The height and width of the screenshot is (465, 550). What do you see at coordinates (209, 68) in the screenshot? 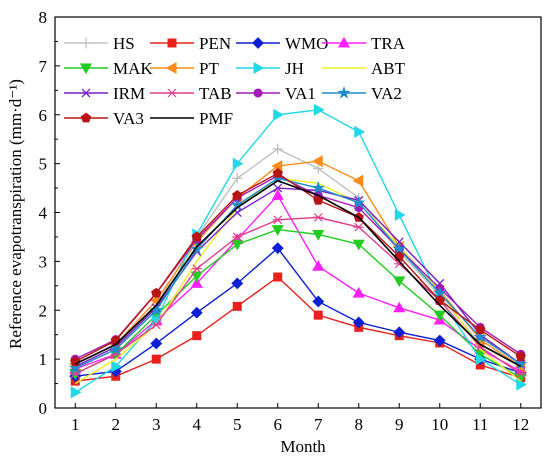
I see `legend-label: PT` at bounding box center [209, 68].